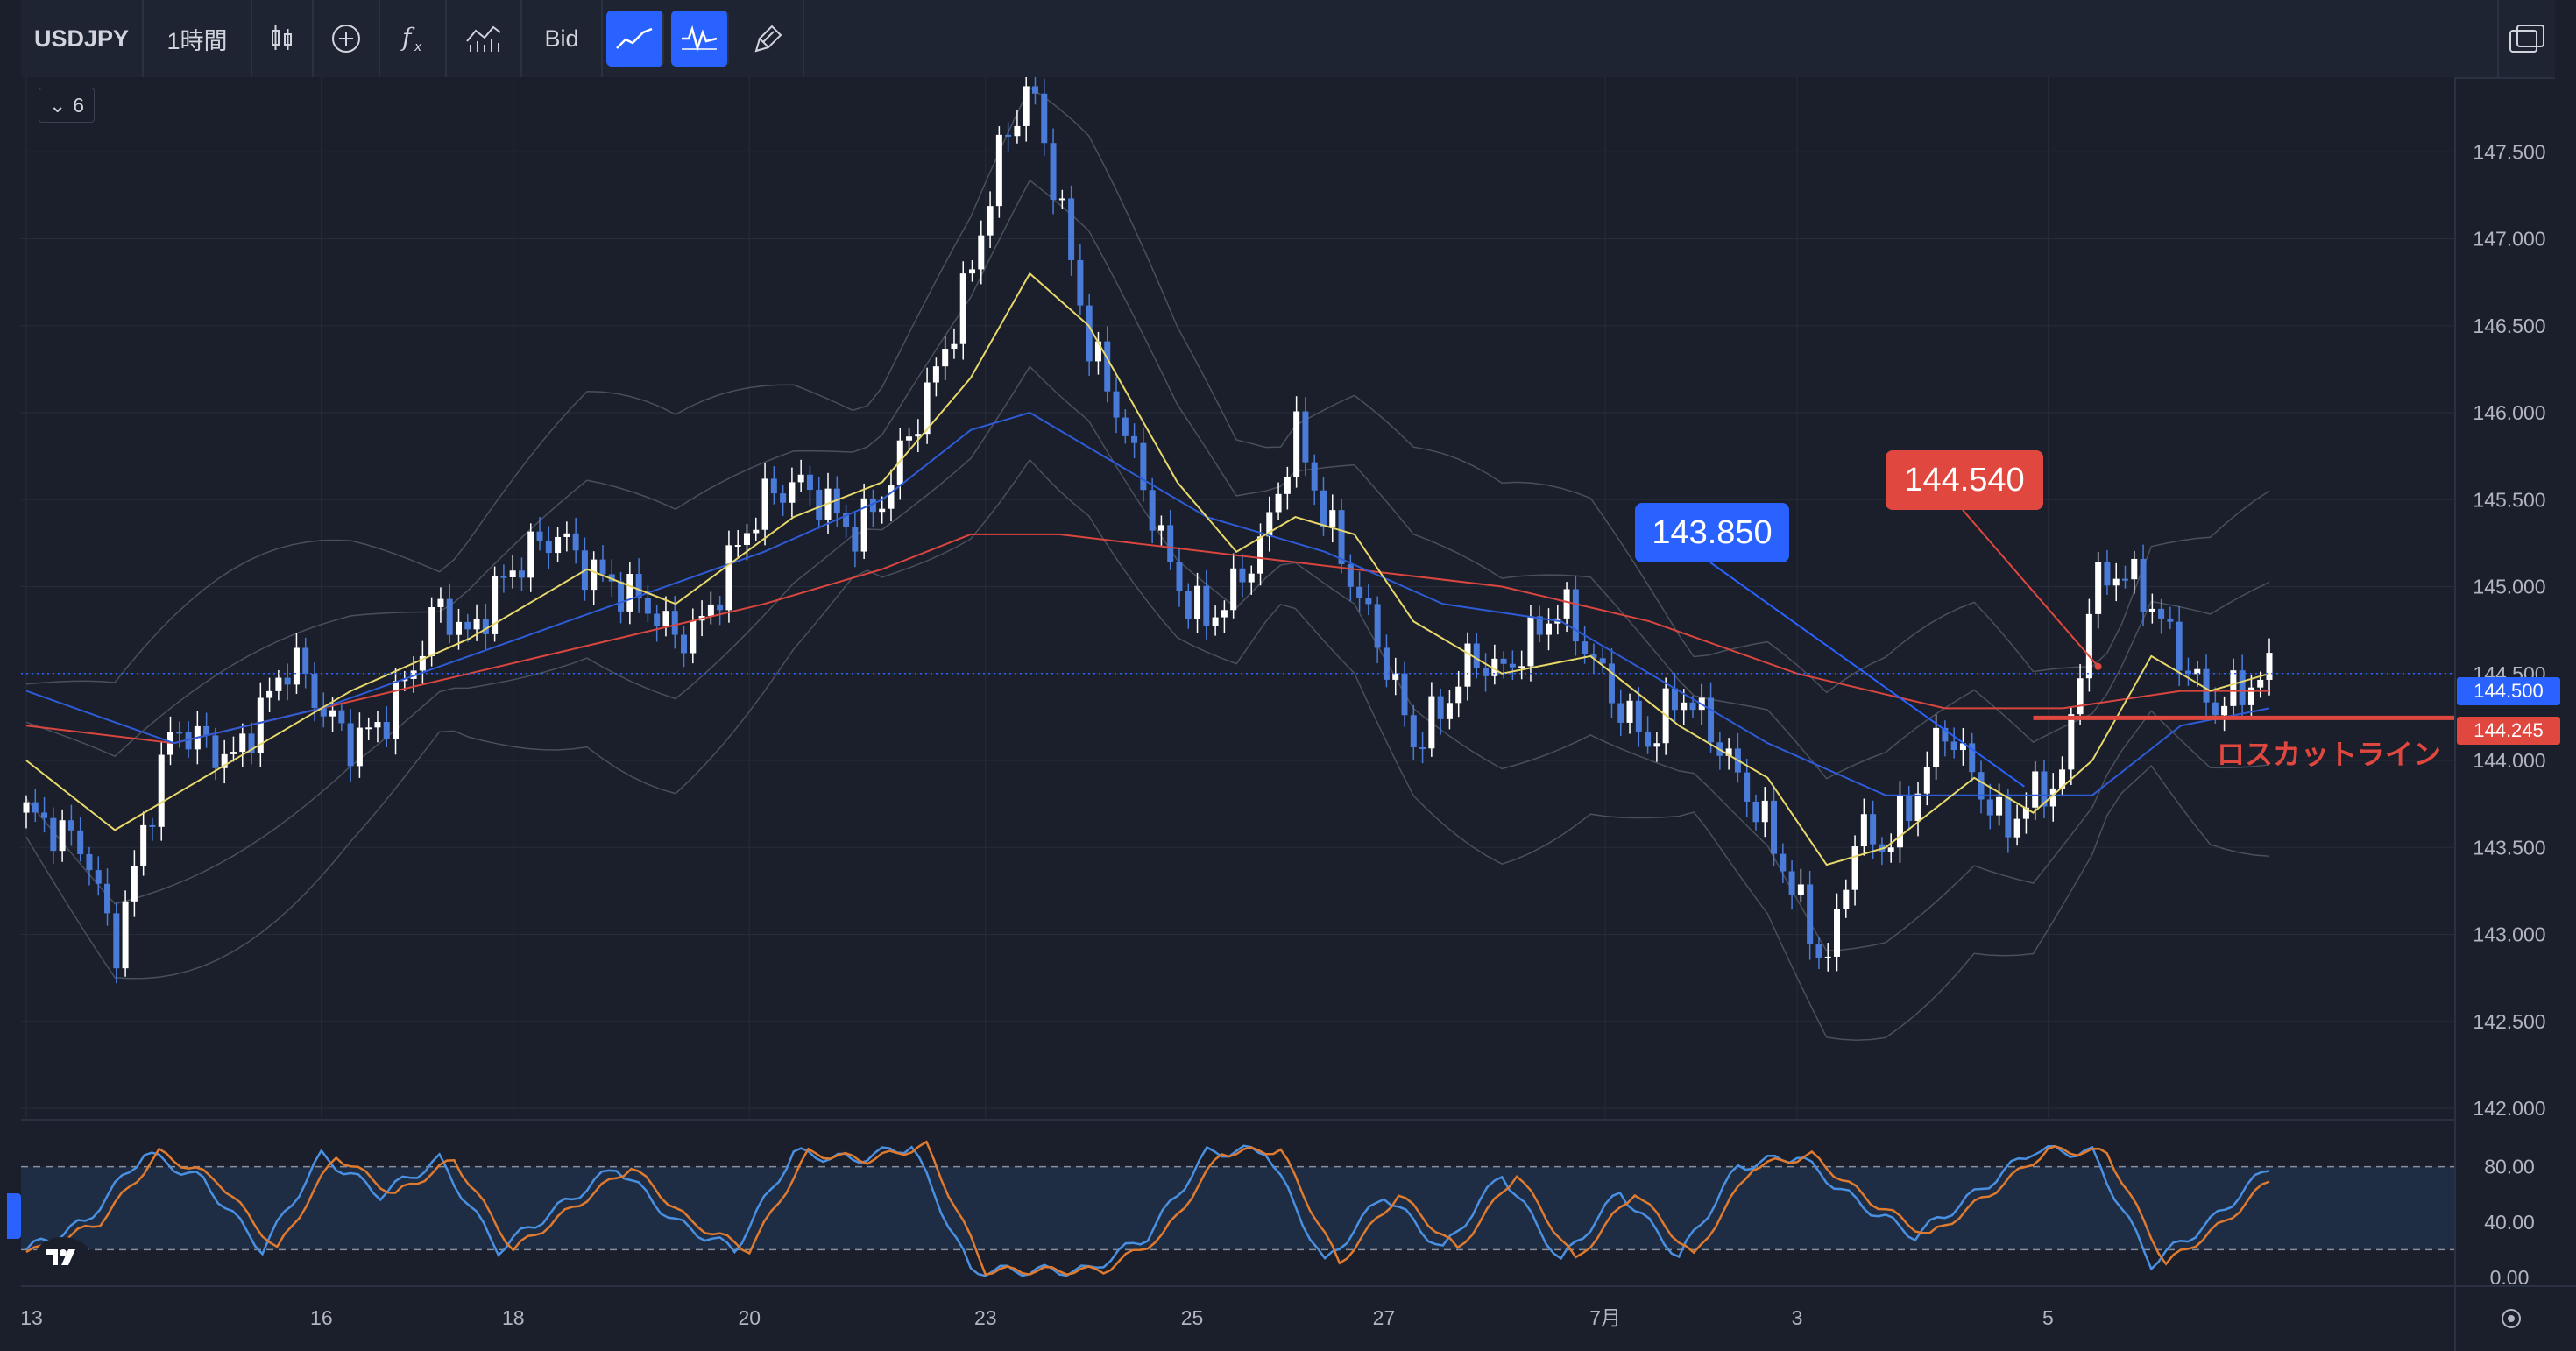 Image resolution: width=2576 pixels, height=1351 pixels. Describe the element at coordinates (67, 105) in the screenshot. I see `legend-toggle-button: ⌄ 6` at that location.